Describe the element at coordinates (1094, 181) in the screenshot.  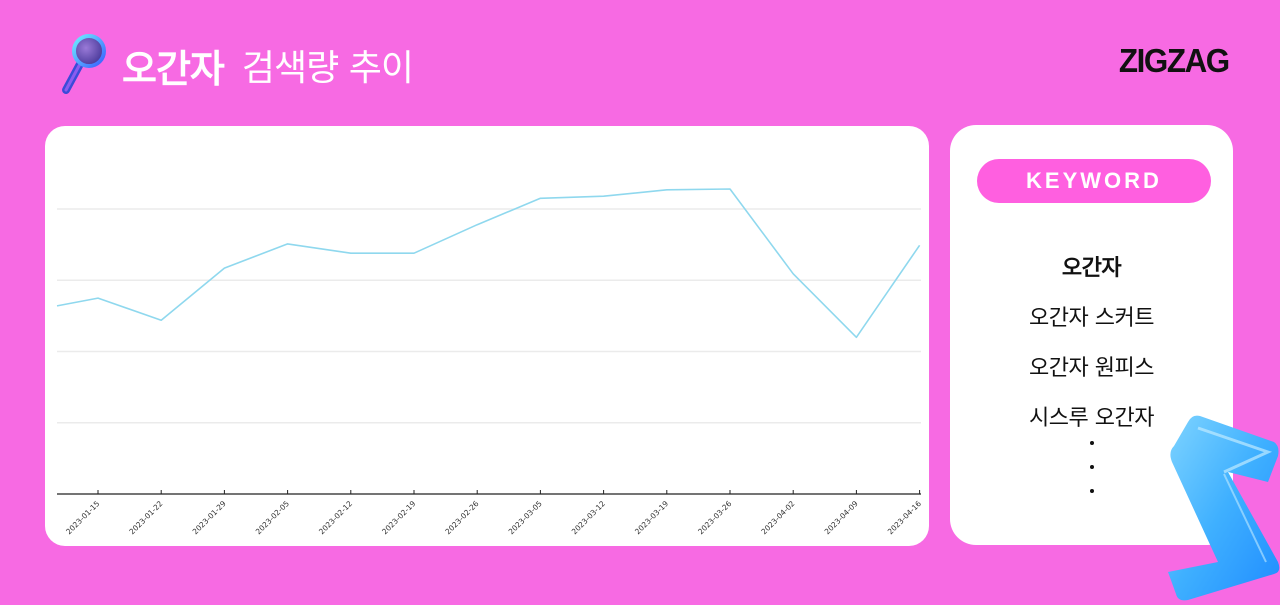
I see `keyword-label-pill: KEYWORD` at that location.